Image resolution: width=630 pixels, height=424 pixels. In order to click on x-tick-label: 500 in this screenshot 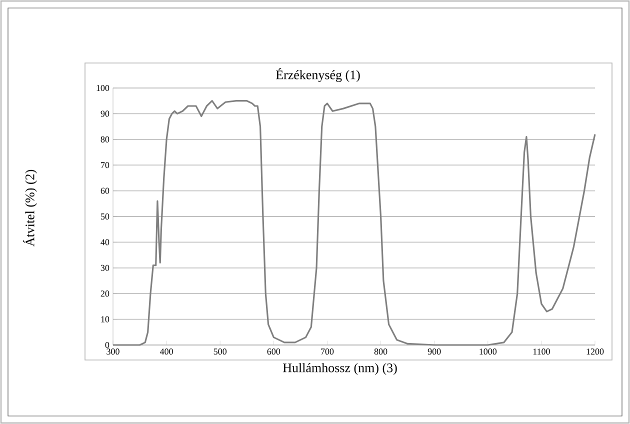, I will do `click(220, 351)`.